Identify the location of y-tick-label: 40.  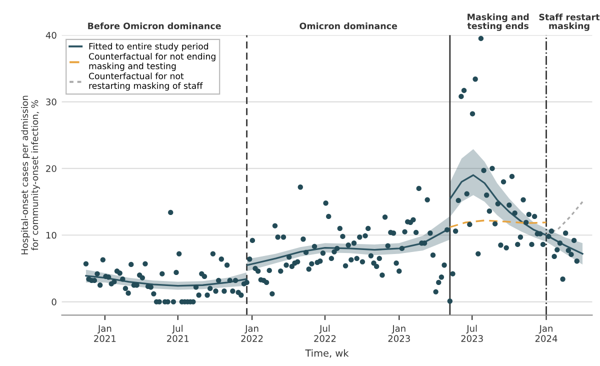
(51, 35).